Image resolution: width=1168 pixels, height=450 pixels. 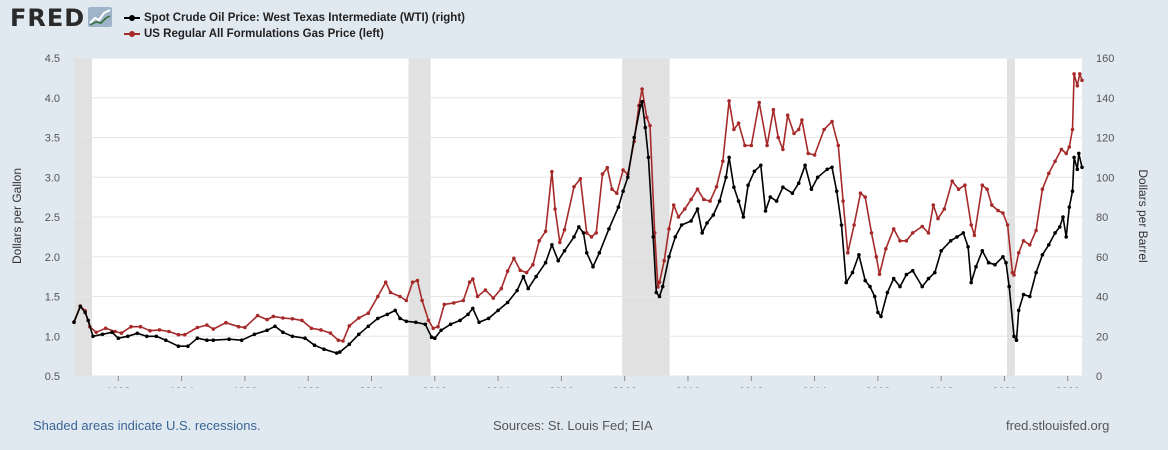 I want to click on site-link: fred.stlouisfed.org, so click(x=1058, y=425).